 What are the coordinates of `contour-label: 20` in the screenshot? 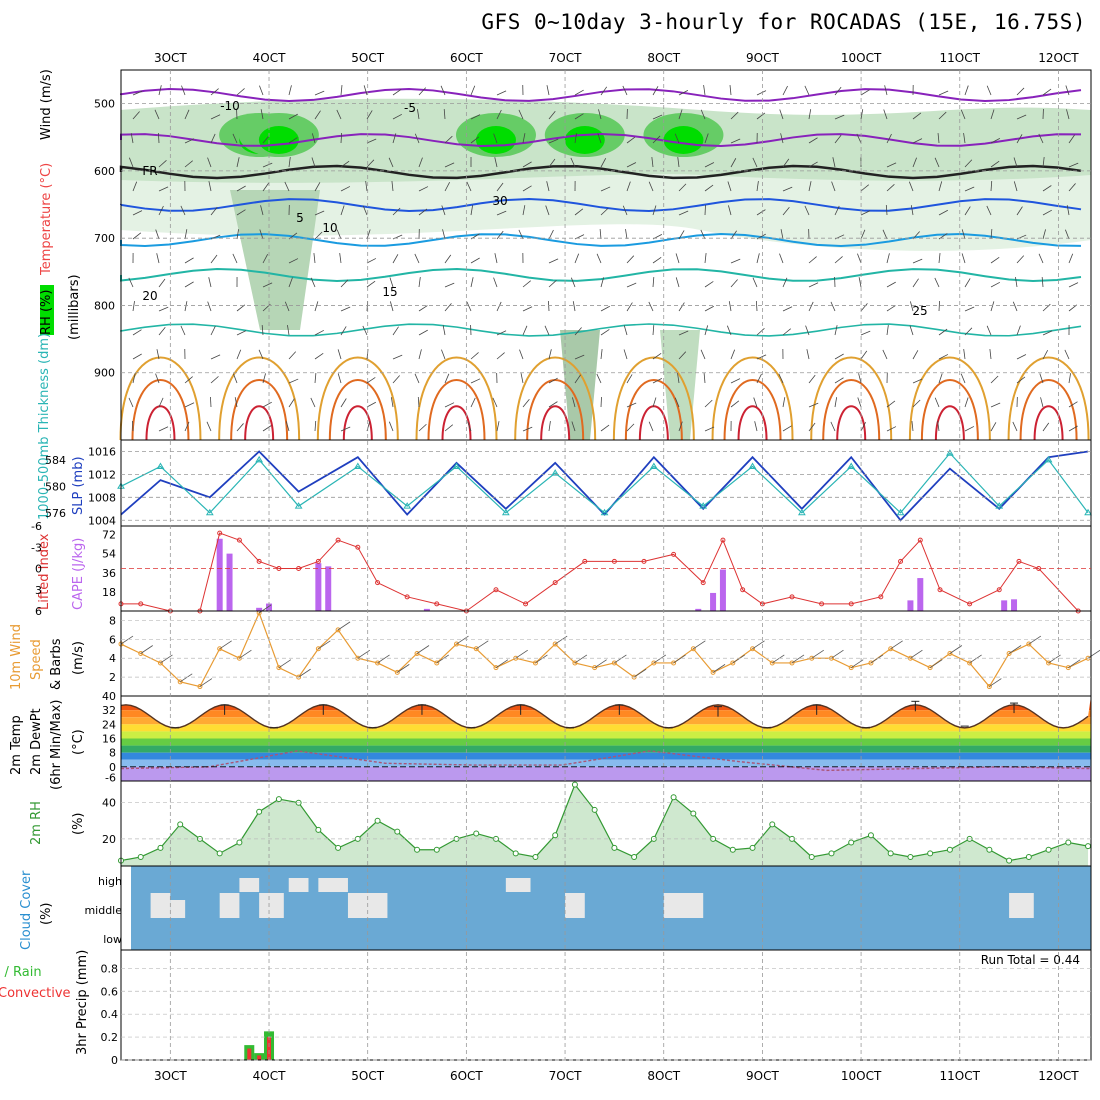 It's located at (149, 296).